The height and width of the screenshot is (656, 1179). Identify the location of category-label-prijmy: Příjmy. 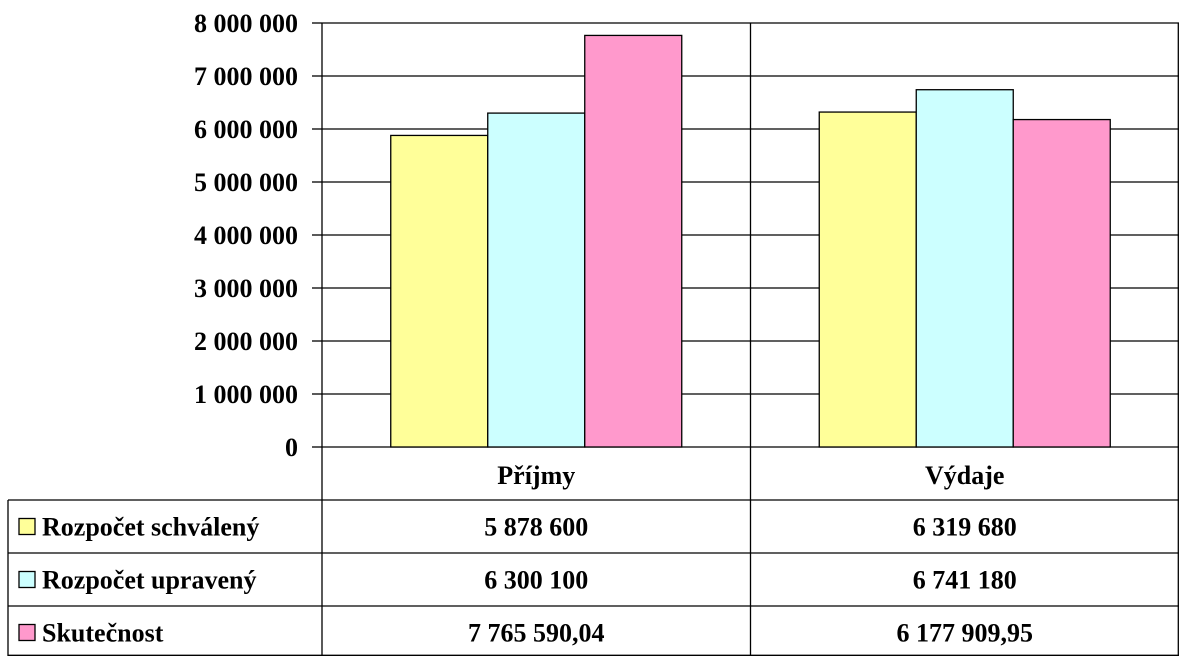
(536, 475).